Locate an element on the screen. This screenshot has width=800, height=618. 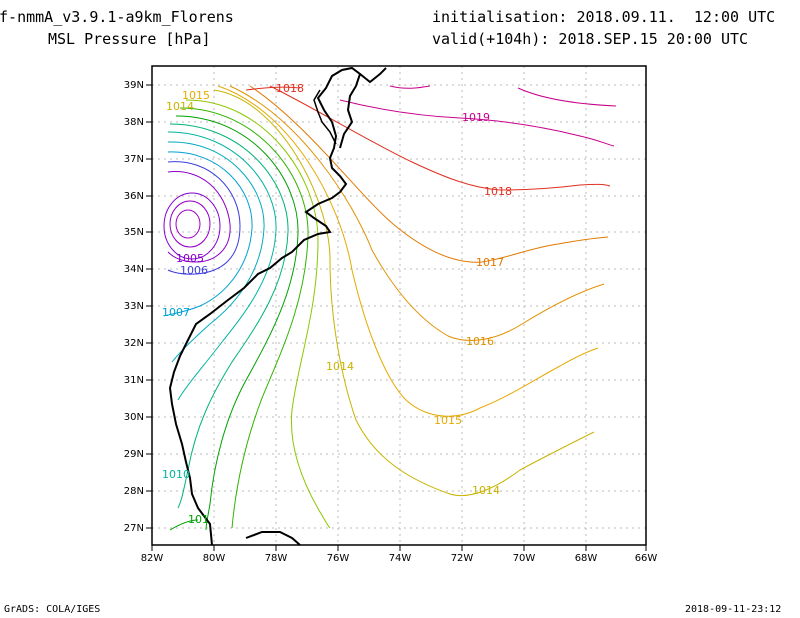
contour-label: 1007 is located at coordinates (176, 312).